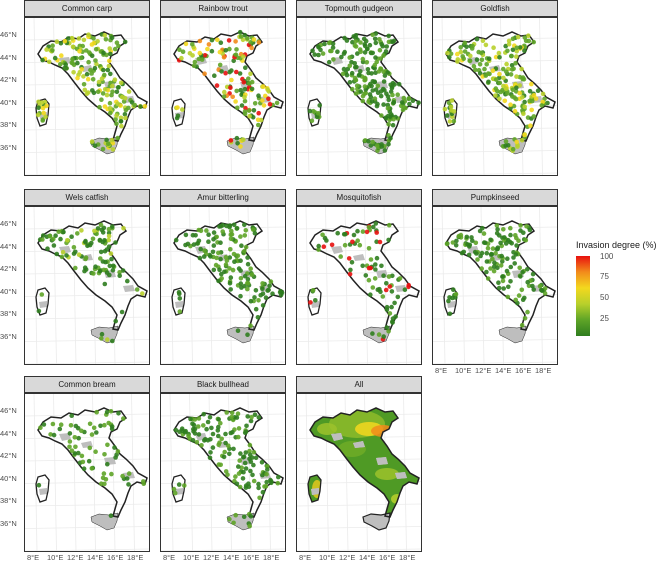 Image resolution: width=669 pixels, height=575 pixels. Describe the element at coordinates (314, 301) in the screenshot. I see `sardinia-outline` at that location.